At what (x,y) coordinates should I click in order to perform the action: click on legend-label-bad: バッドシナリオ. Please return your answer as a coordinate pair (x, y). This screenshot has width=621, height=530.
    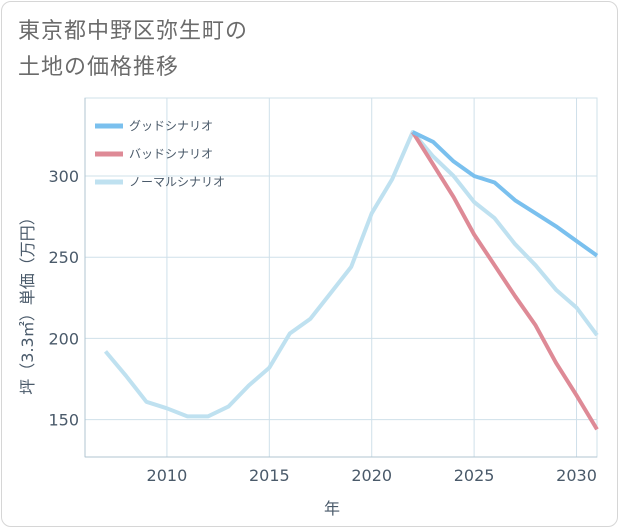
    Looking at the image, I should click on (171, 154).